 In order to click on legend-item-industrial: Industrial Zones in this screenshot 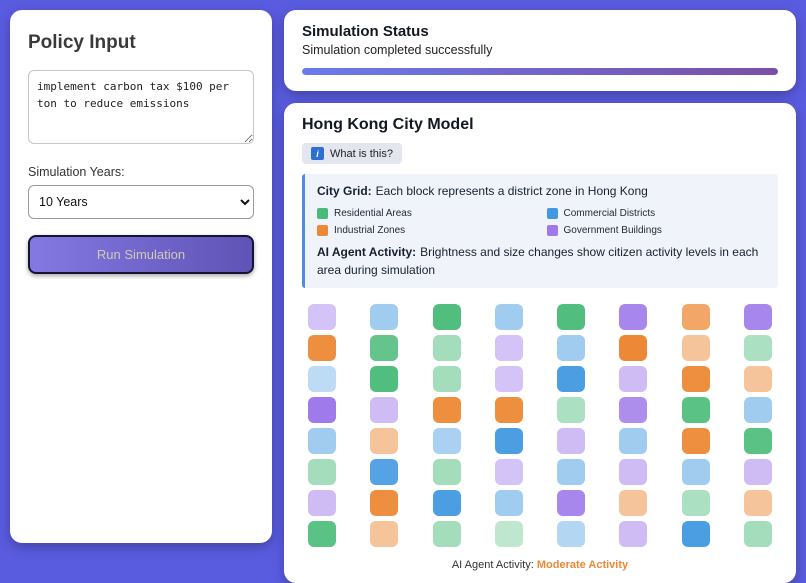, I will do `click(427, 231)`.